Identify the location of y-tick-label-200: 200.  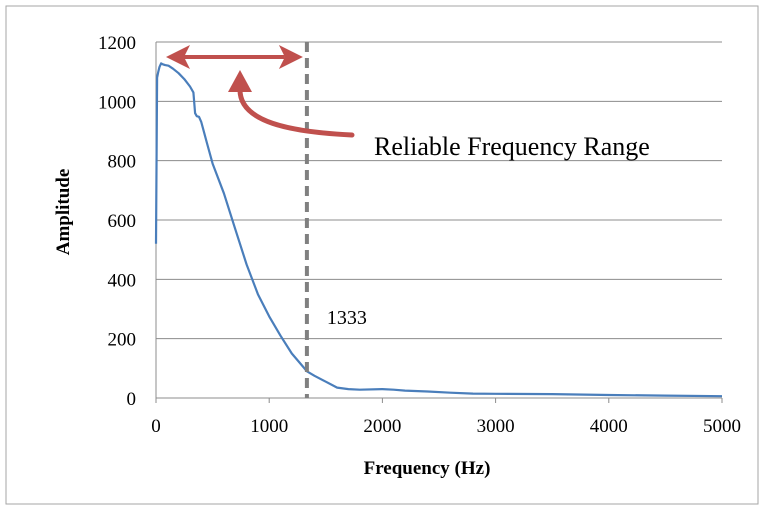
(122, 340).